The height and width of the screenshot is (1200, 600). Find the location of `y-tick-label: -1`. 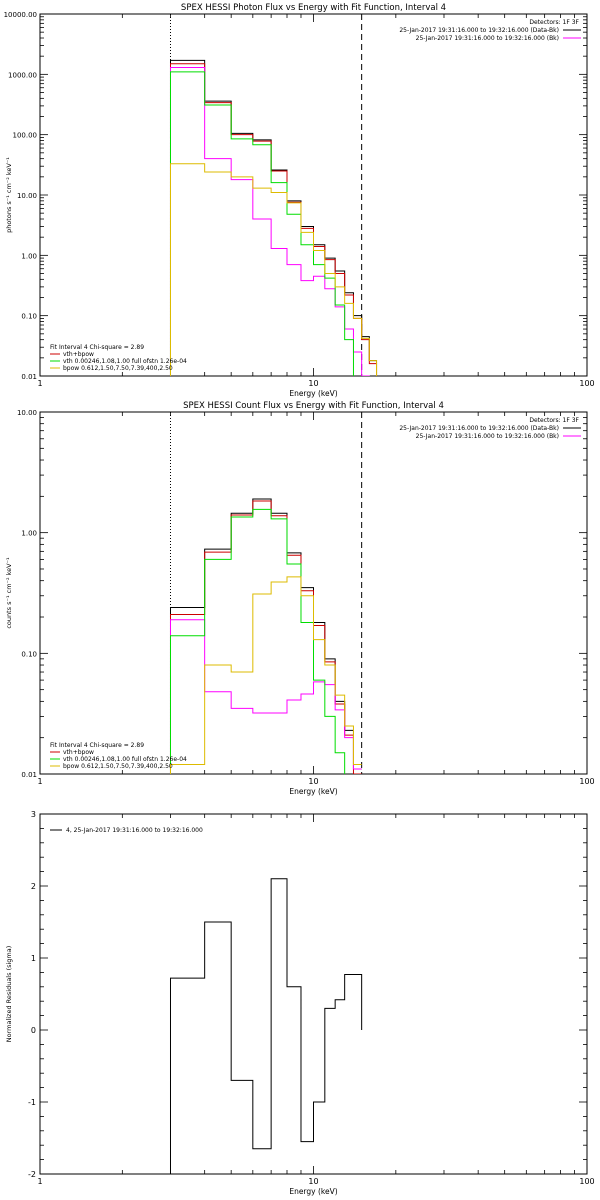

y-tick-label: -1 is located at coordinates (32, 1102).